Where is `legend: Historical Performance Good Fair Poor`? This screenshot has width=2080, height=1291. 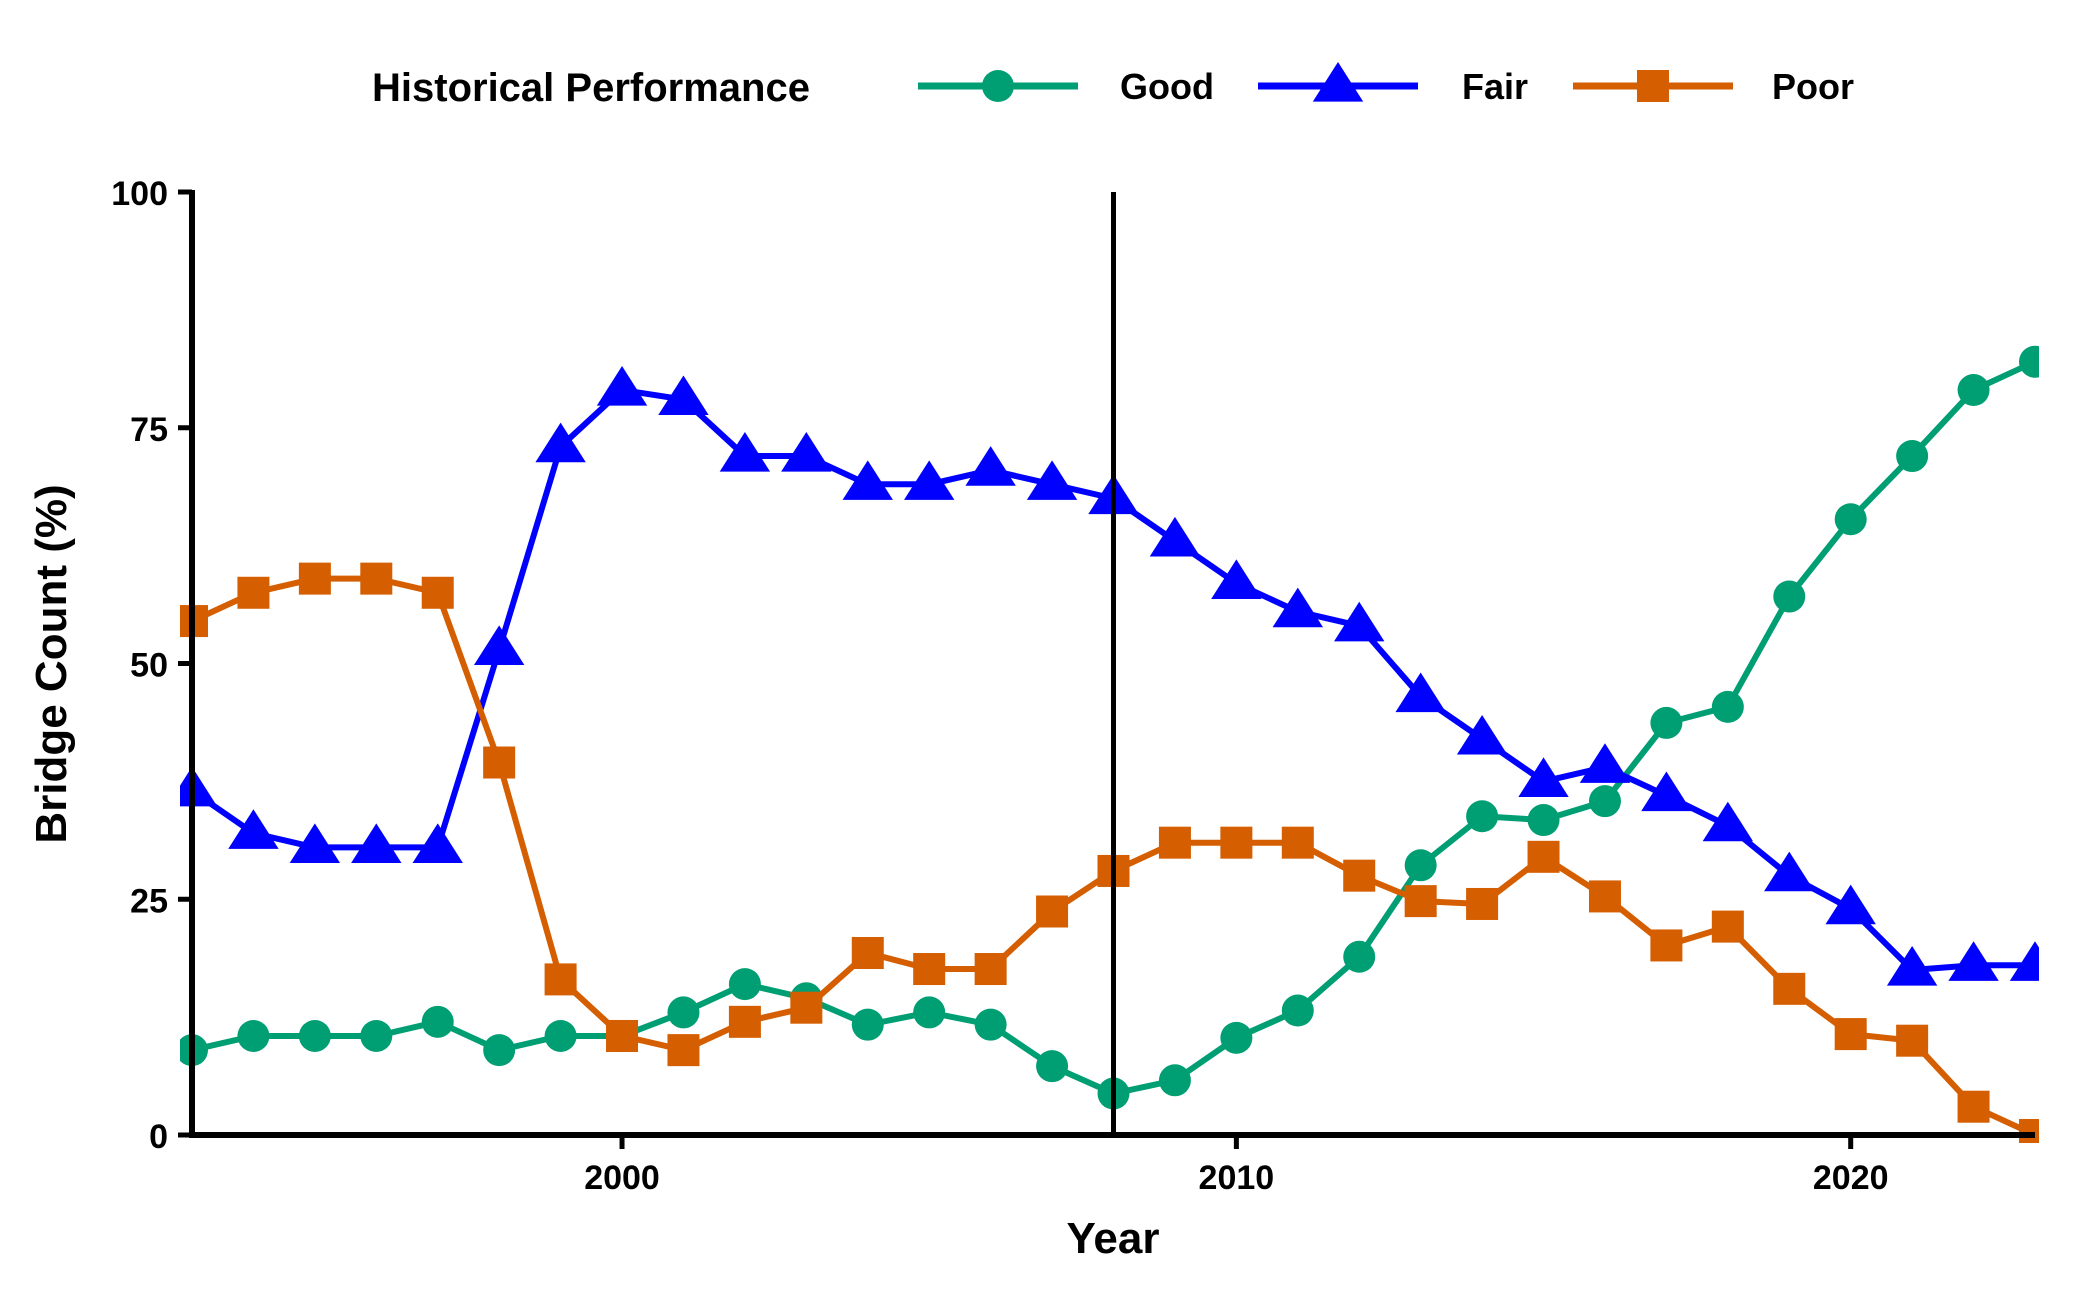
legend: Historical Performance Good Fair Poor is located at coordinates (1113, 86).